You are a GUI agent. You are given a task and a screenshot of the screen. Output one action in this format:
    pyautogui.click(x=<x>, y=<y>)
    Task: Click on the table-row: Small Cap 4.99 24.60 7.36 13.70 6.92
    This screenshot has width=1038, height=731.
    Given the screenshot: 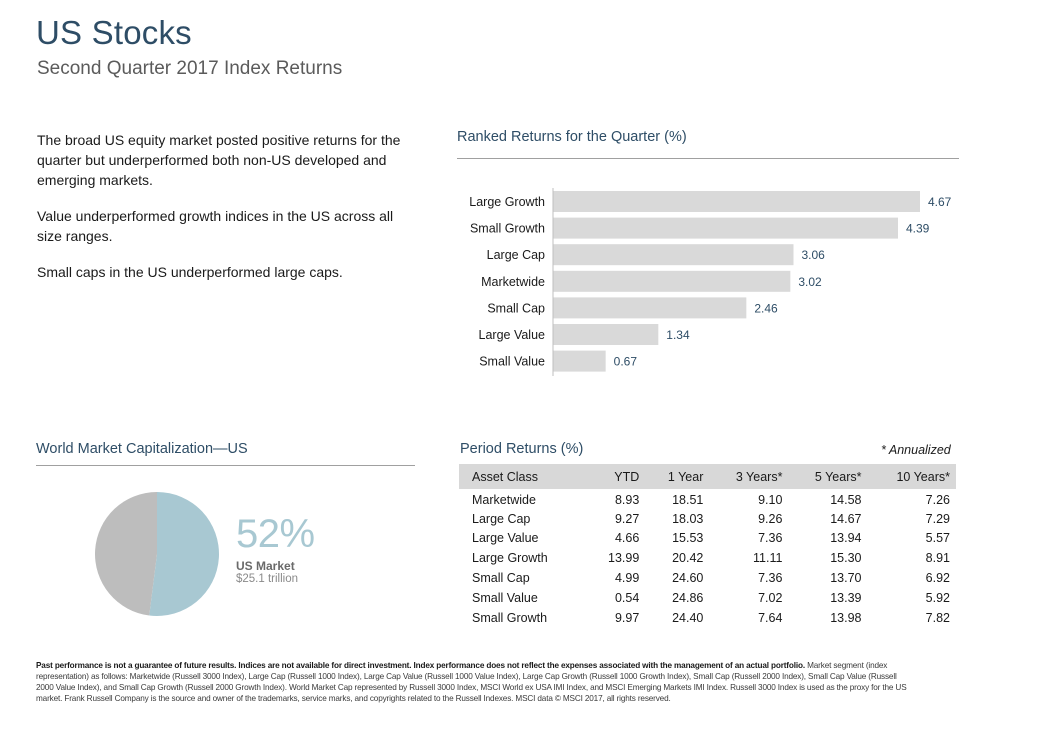 What is the action you would take?
    pyautogui.click(x=707, y=578)
    